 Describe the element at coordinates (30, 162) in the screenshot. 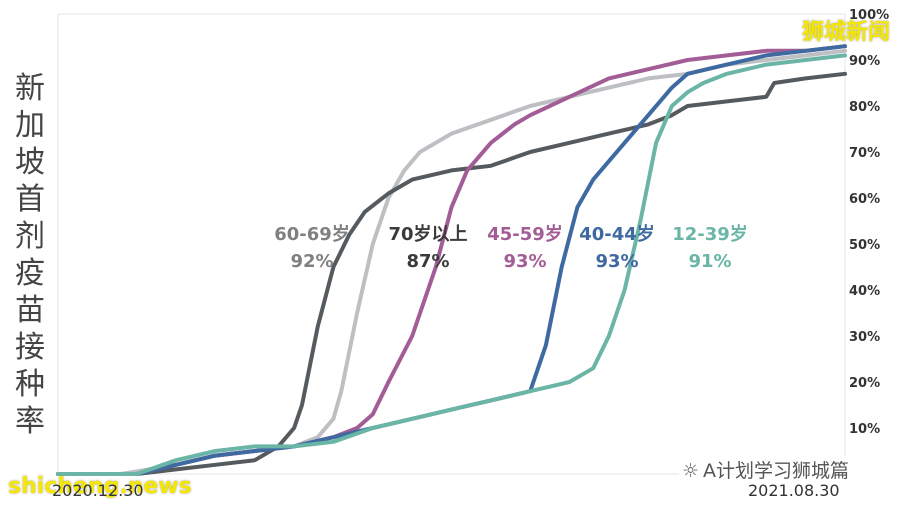

I see `title-char: 坡` at that location.